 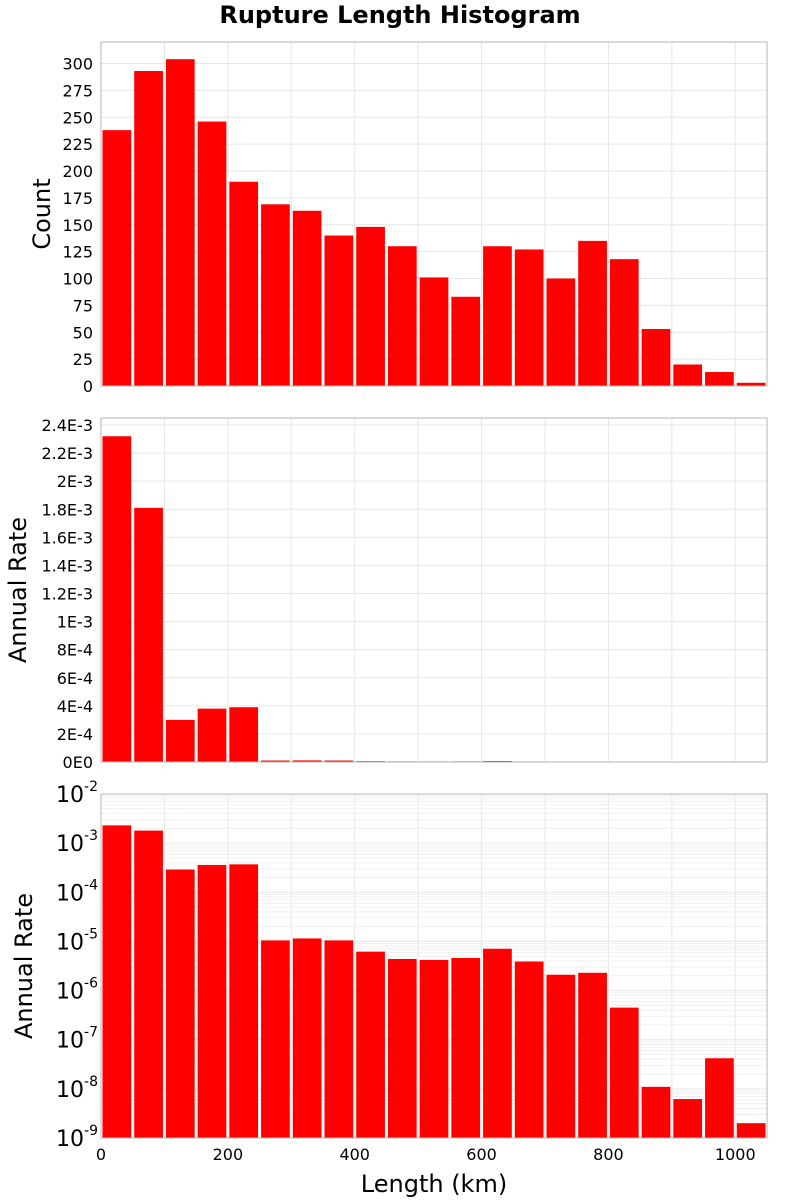 I want to click on y-tick-label: 1.2E-3, so click(x=67, y=594).